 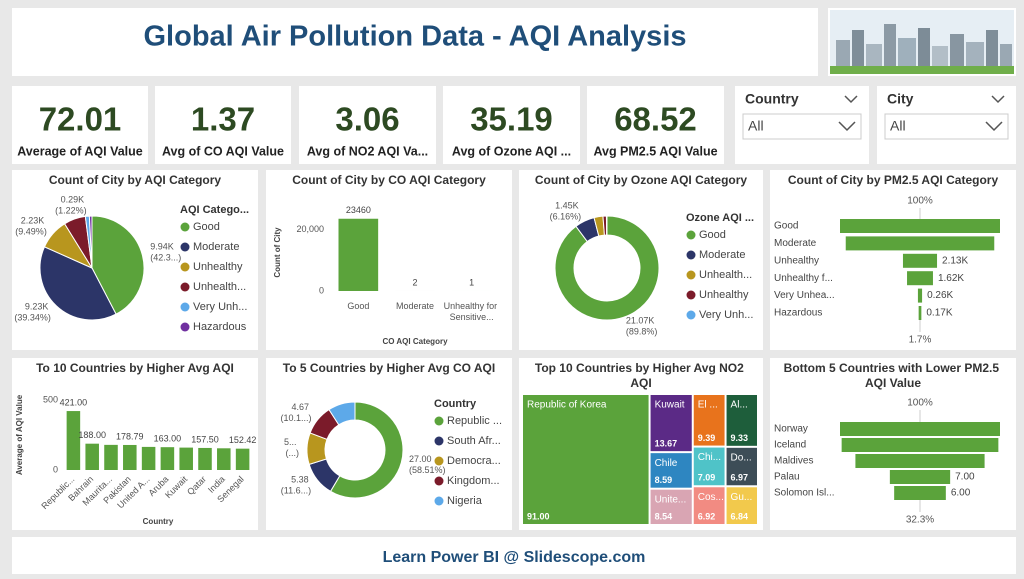 I want to click on funnel-category: Norway, so click(x=791, y=429).